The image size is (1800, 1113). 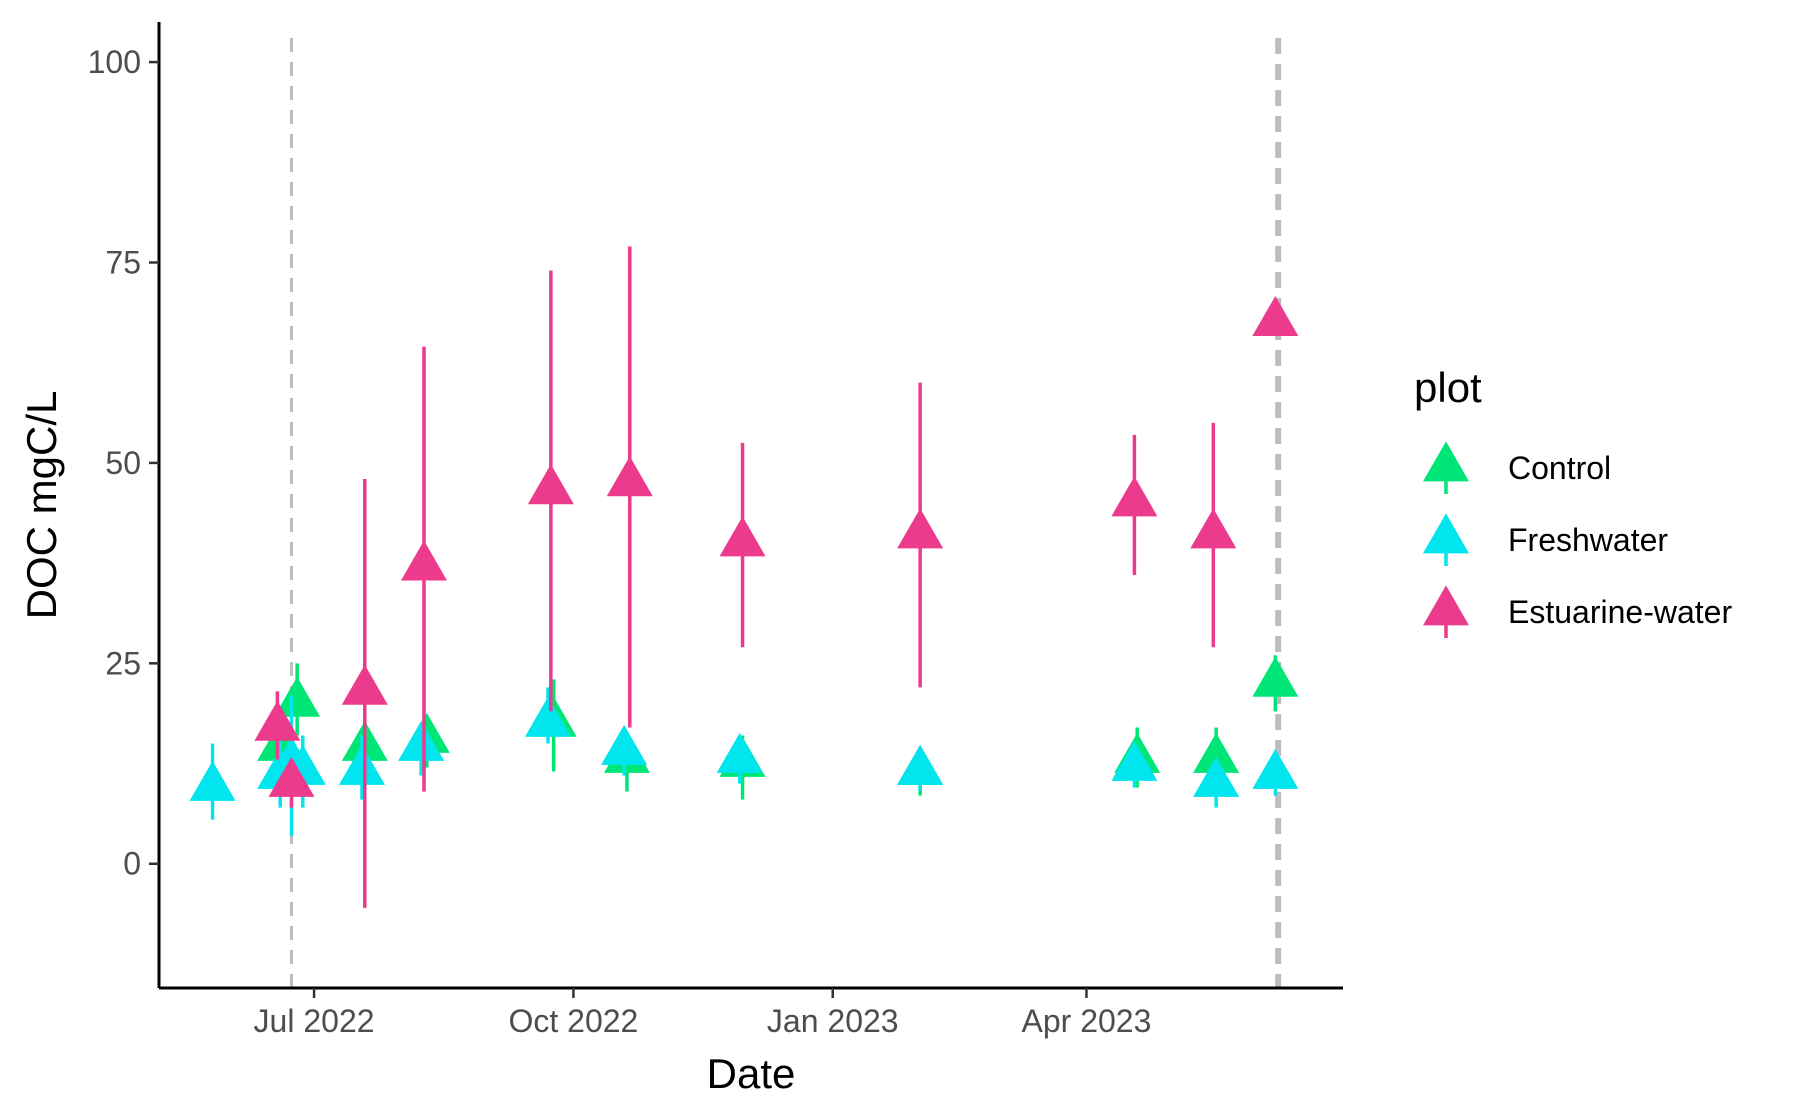 I want to click on series-freshwater, so click(x=744, y=761).